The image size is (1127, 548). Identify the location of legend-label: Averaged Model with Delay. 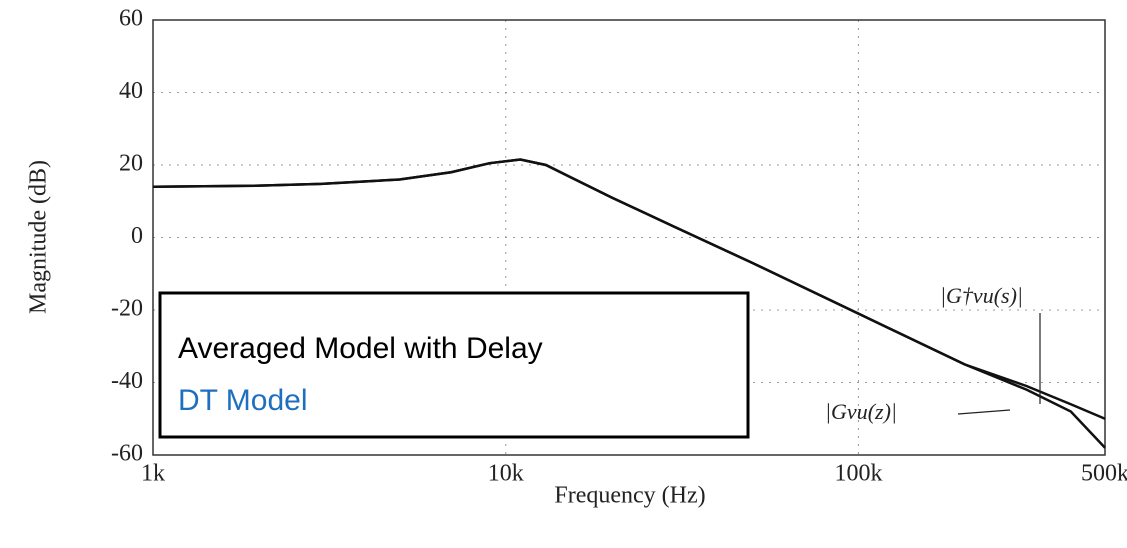
(360, 348).